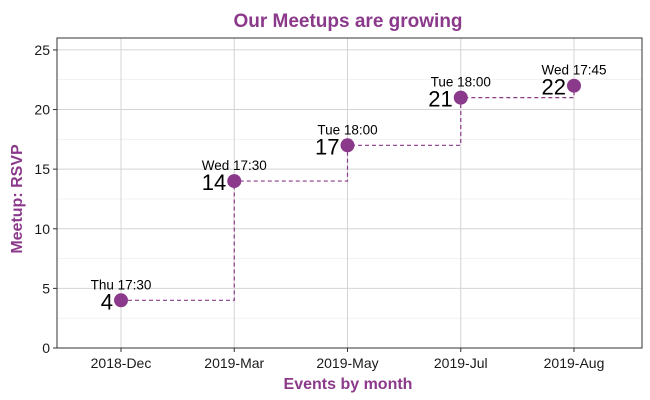 This screenshot has width=650, height=400. What do you see at coordinates (42, 169) in the screenshot?
I see `y-tick-label: 15` at bounding box center [42, 169].